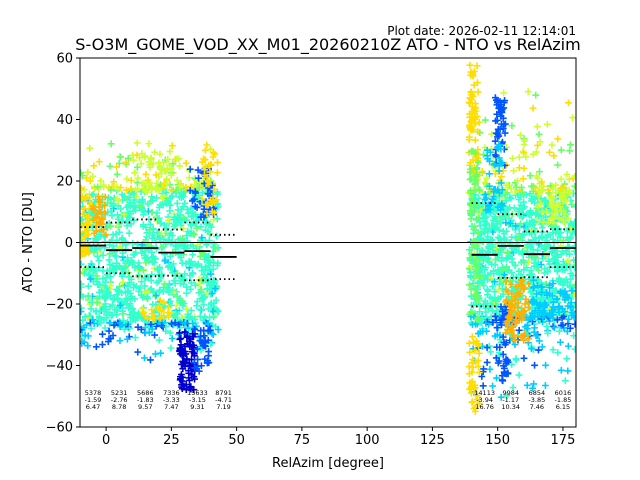 The image size is (640, 480). What do you see at coordinates (484, 393) in the screenshot?
I see `bin-stat-count: 14113` at bounding box center [484, 393].